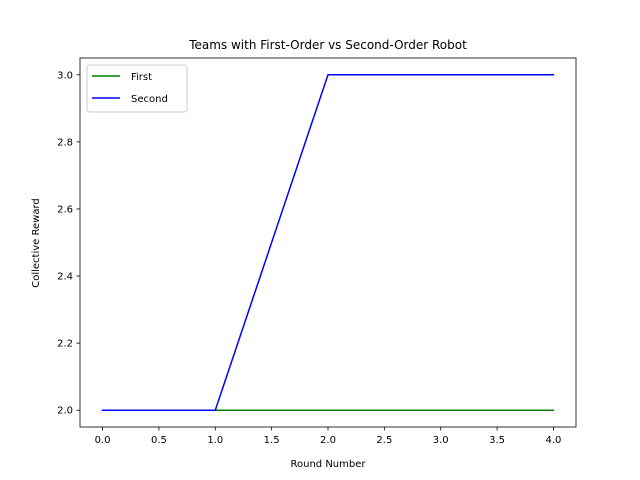 This screenshot has width=640, height=480. I want to click on legend: First Second, so click(137, 88).